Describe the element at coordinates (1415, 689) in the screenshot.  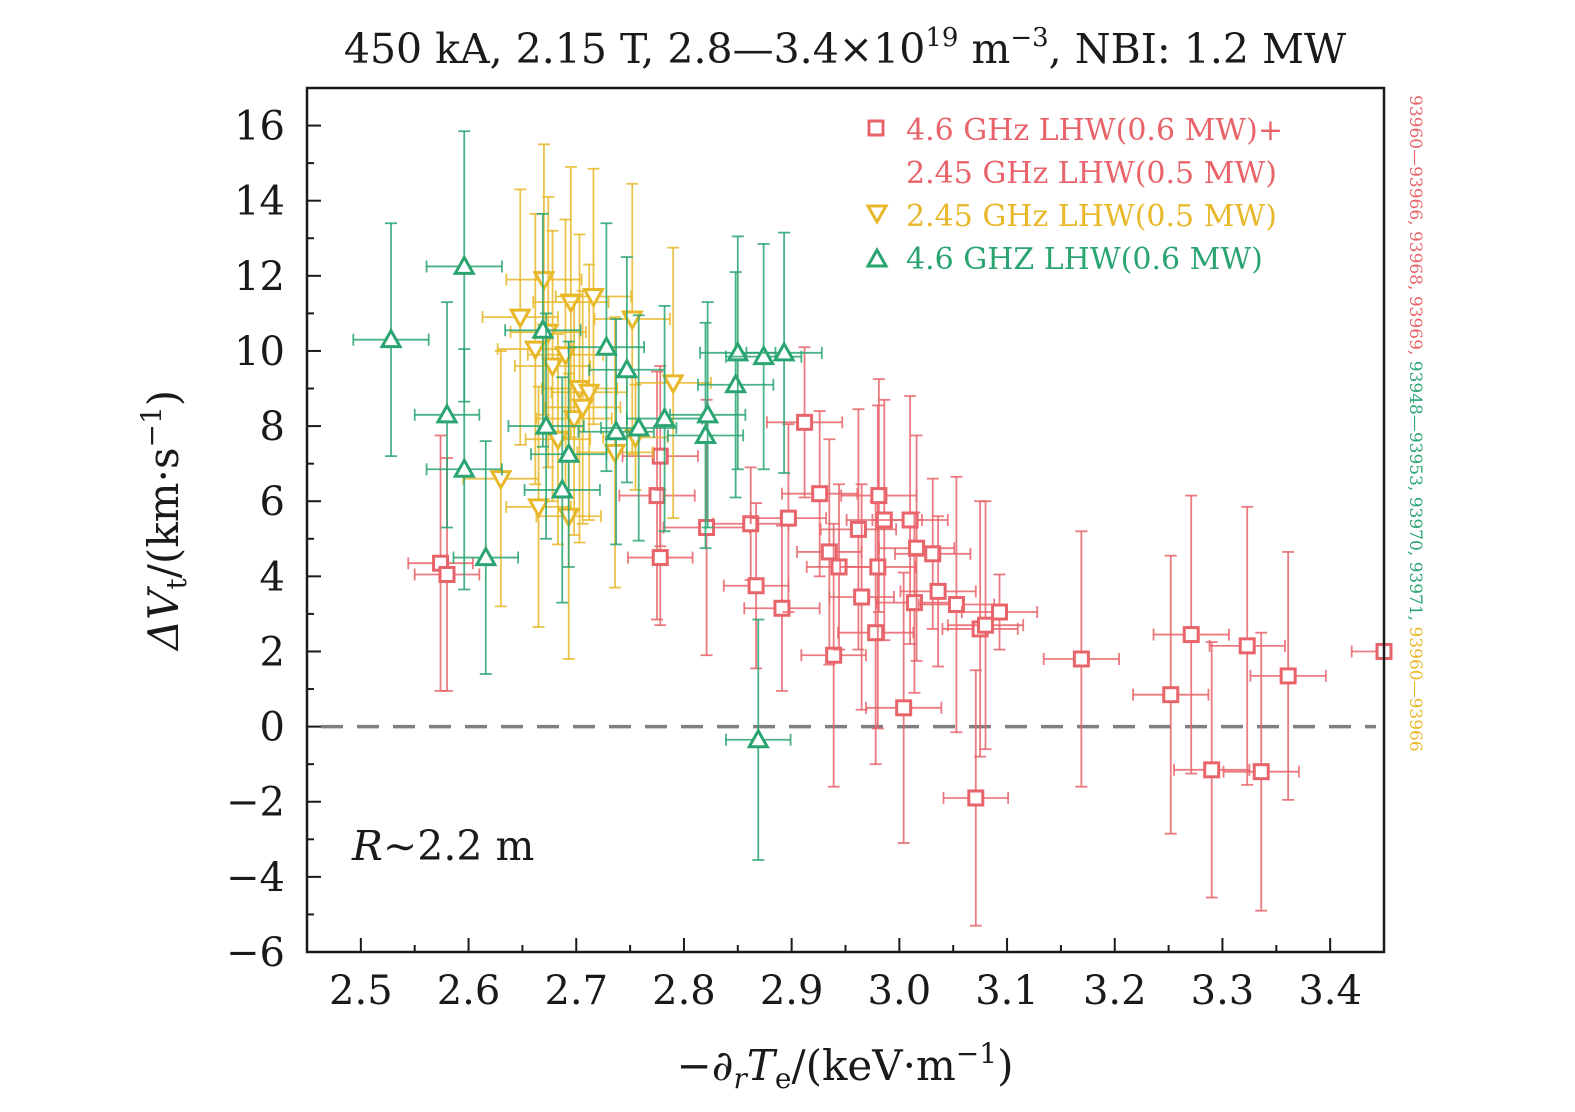
I see `shot-numbers-yellow: 93960—93966` at that location.